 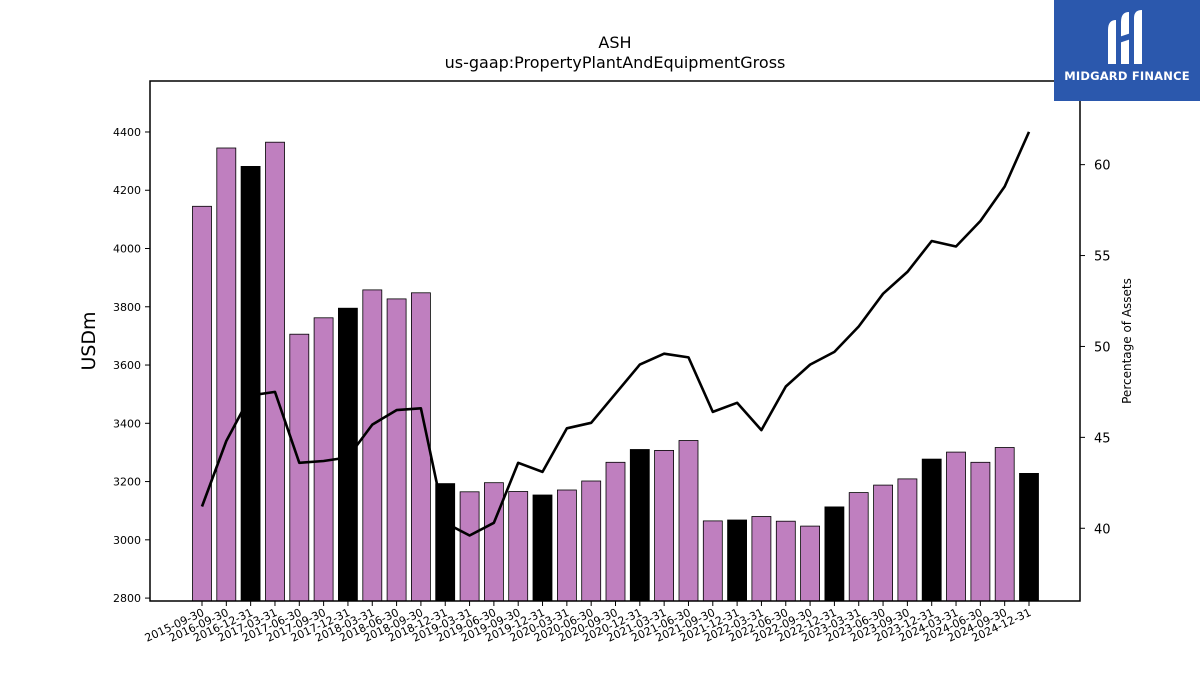 What do you see at coordinates (1125, 37) in the screenshot?
I see `logo-mark-icon` at bounding box center [1125, 37].